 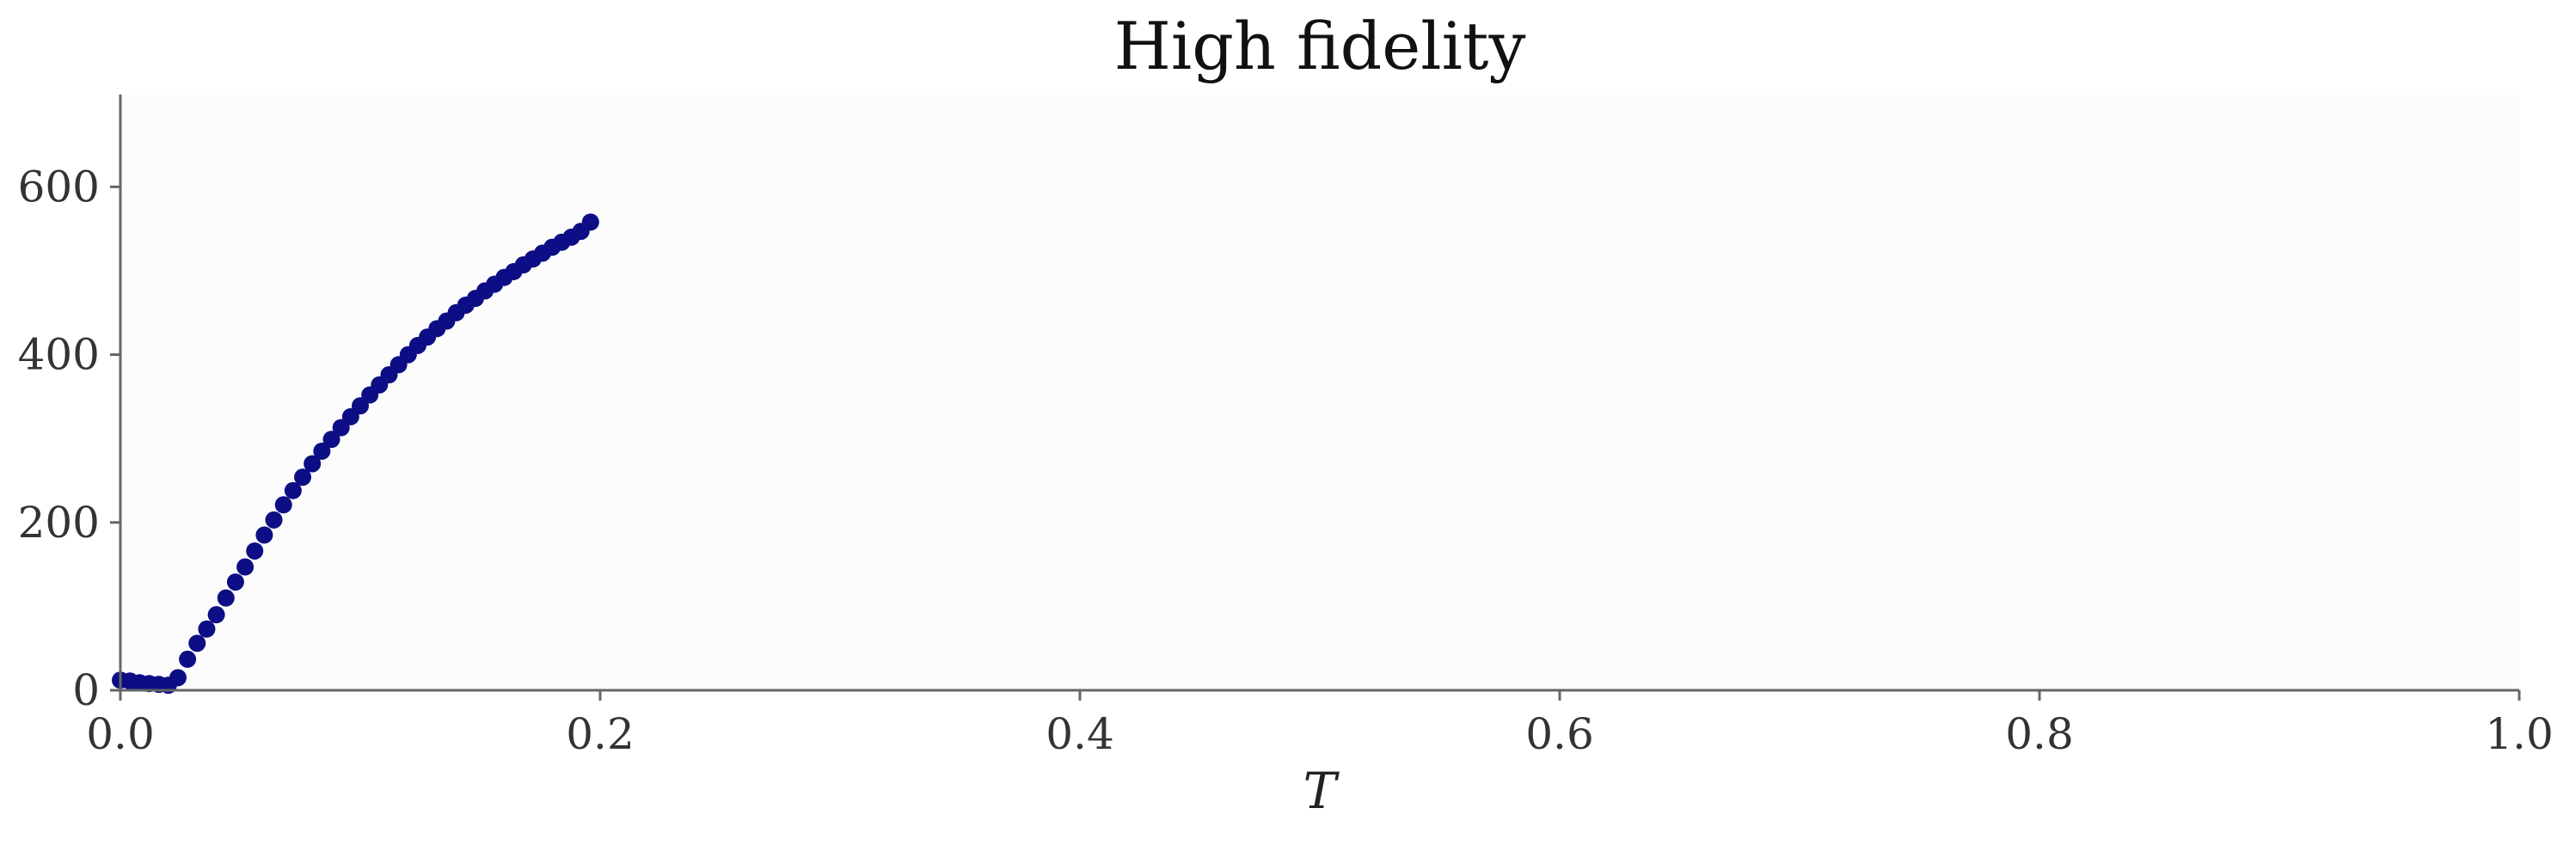 I want to click on x-tick-label: 0.8, so click(x=2039, y=734).